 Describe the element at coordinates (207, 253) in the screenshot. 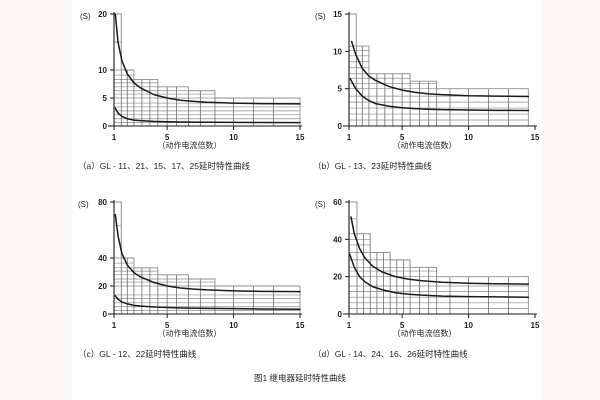

I see `curve-c-upper-envelope-curve` at that location.